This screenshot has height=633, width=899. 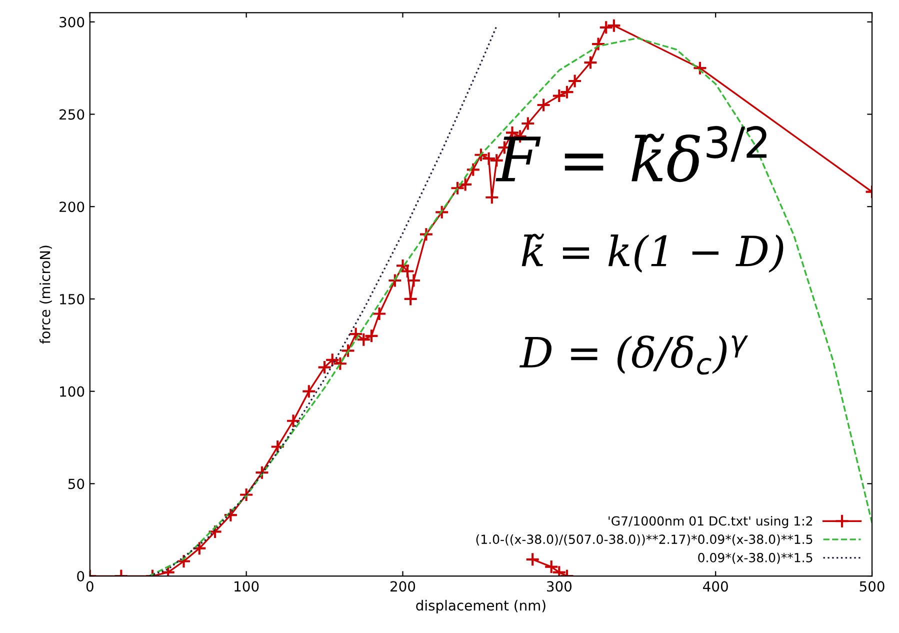 I want to click on y-tick-label: 50, so click(x=76, y=484).